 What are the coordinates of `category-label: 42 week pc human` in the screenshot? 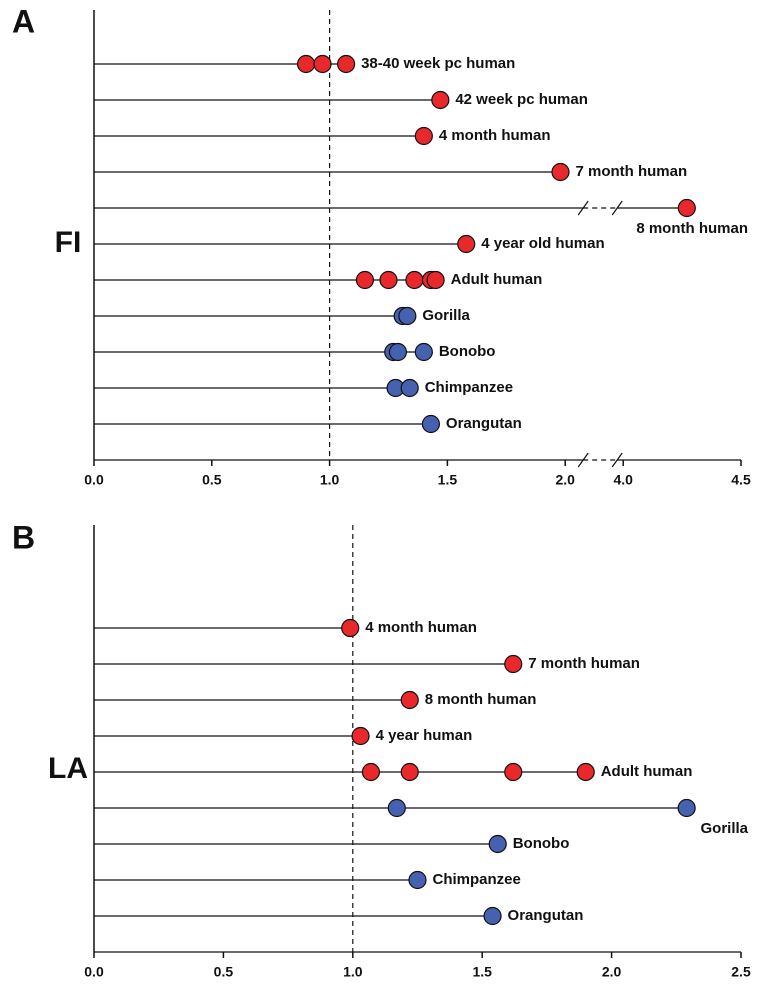 It's located at (521, 99).